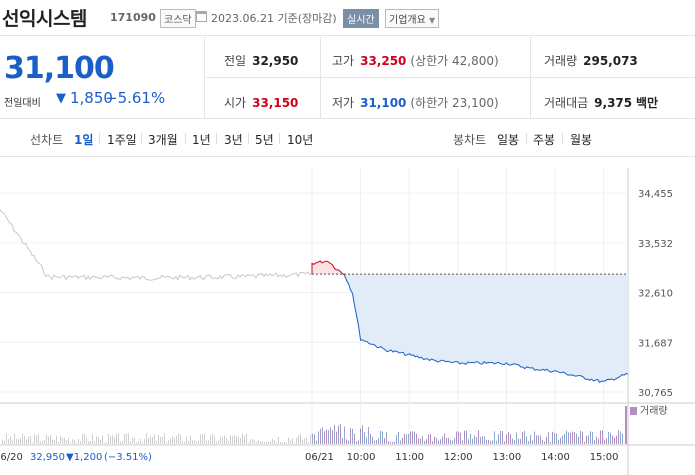 The height and width of the screenshot is (475, 695). What do you see at coordinates (261, 60) in the screenshot?
I see `prev-close: 전일 32,950` at bounding box center [261, 60].